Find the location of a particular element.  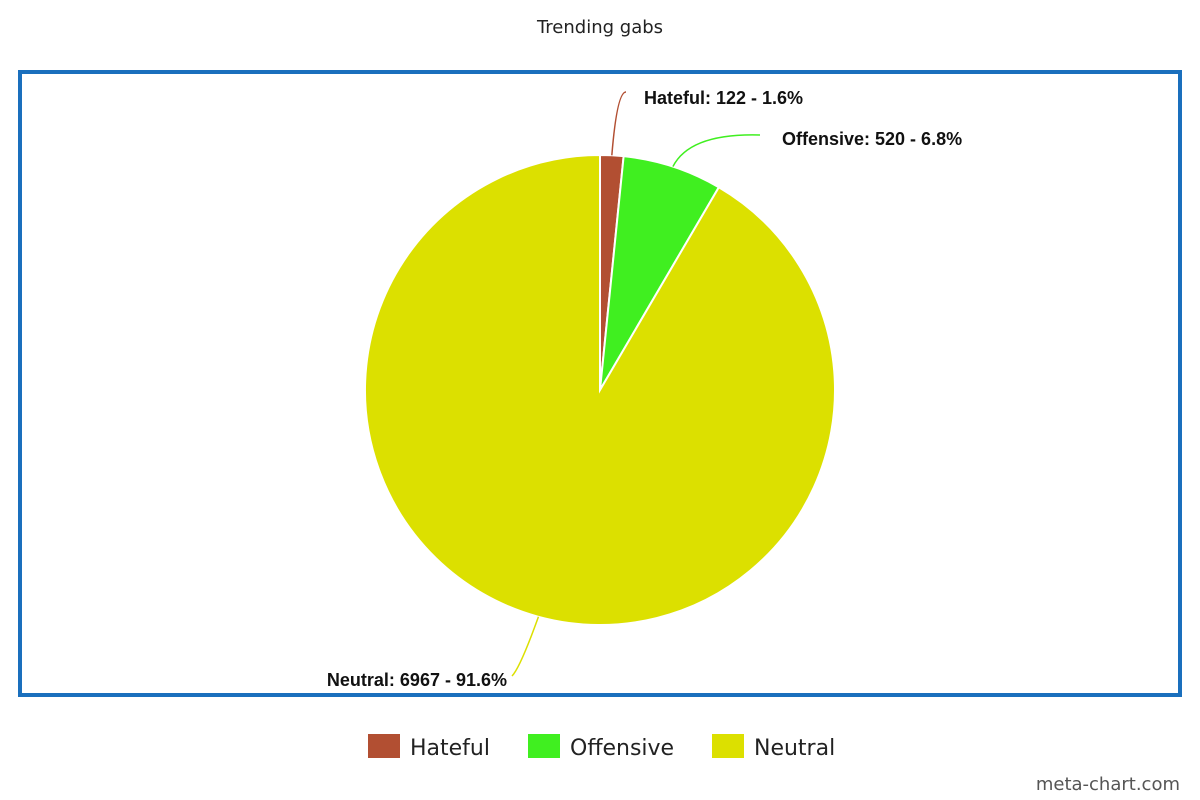

watermark: meta-chart.com is located at coordinates (1108, 784).